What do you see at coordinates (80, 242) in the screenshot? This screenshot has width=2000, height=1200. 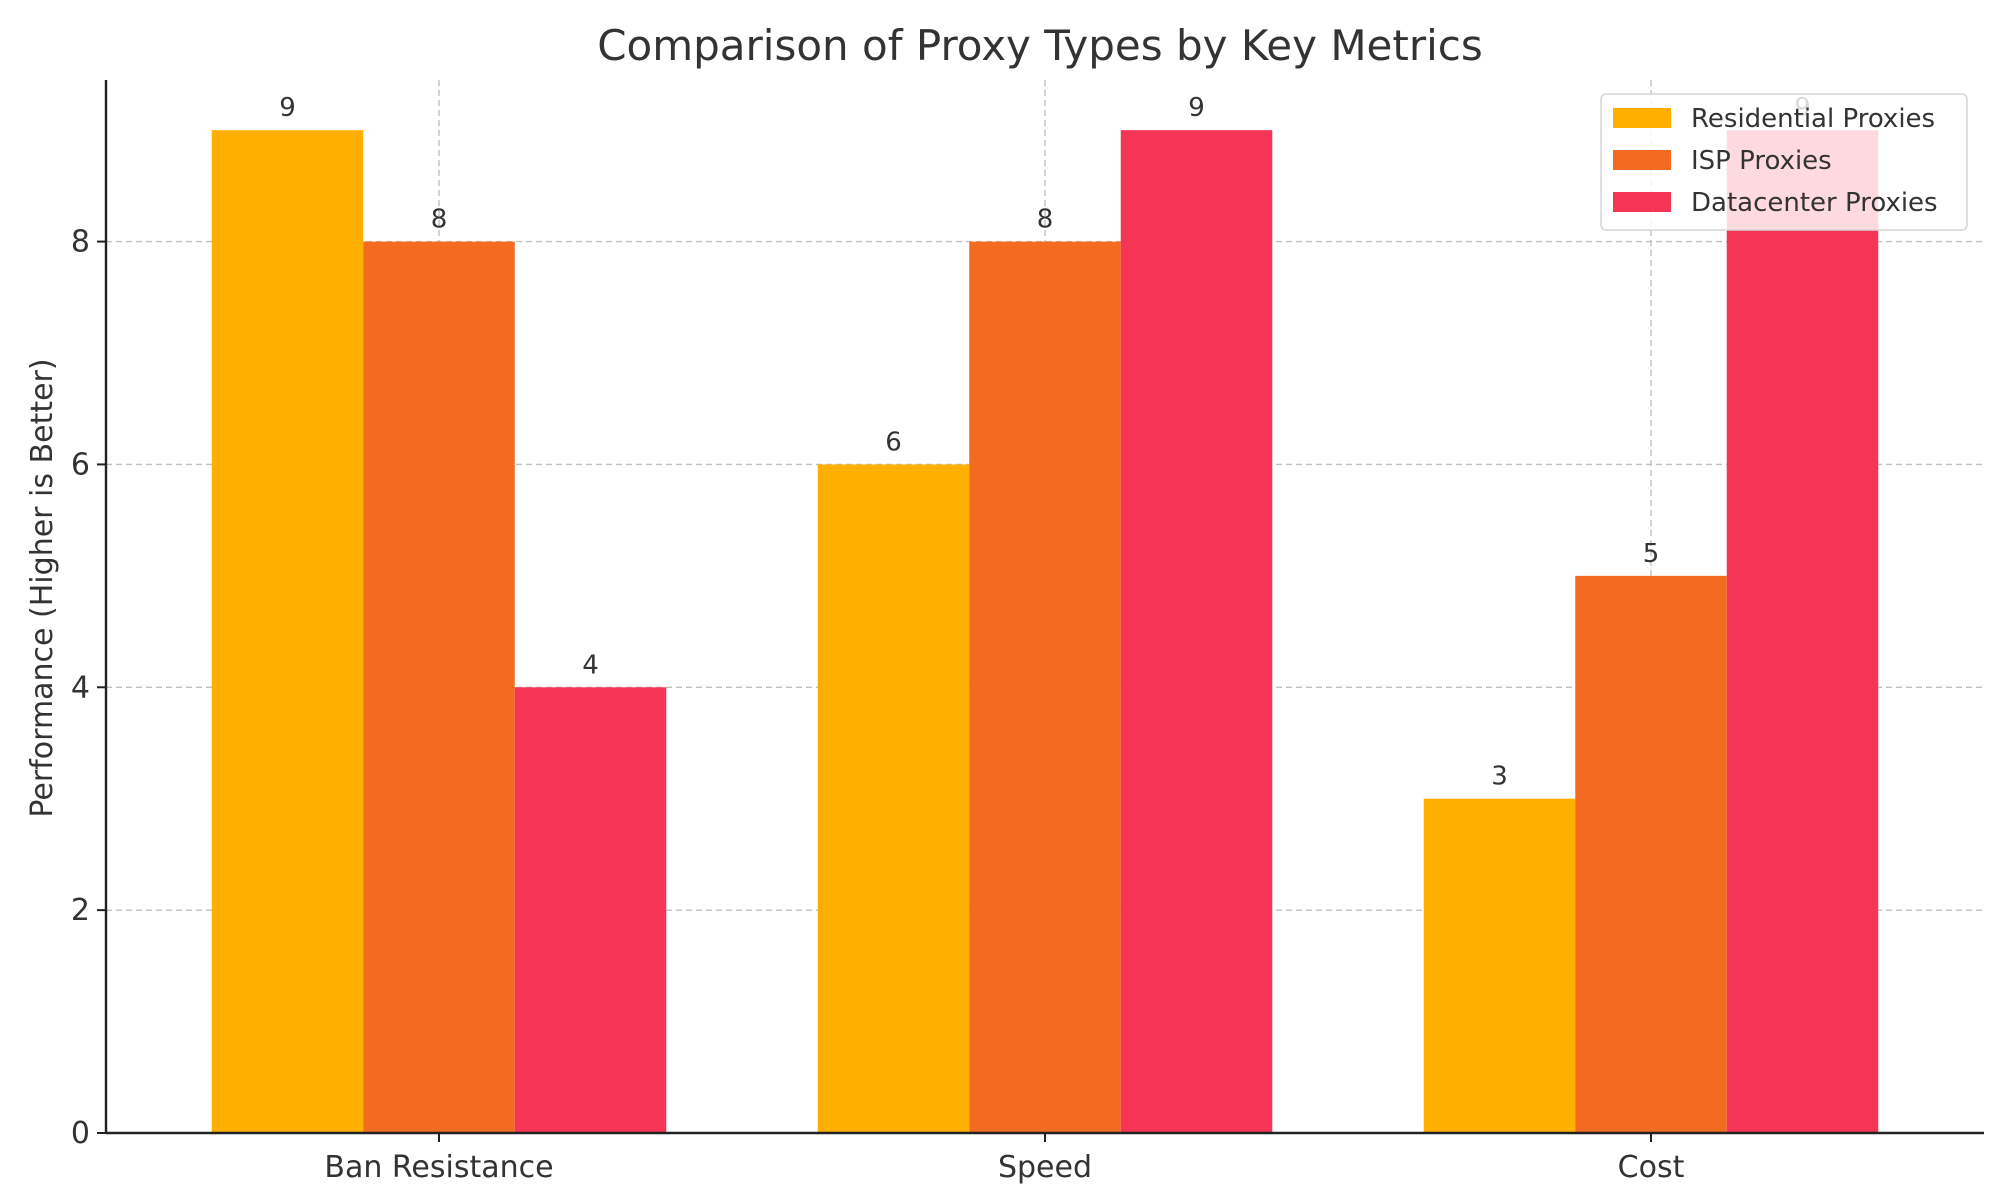 I see `y-tick-label: 8` at bounding box center [80, 242].